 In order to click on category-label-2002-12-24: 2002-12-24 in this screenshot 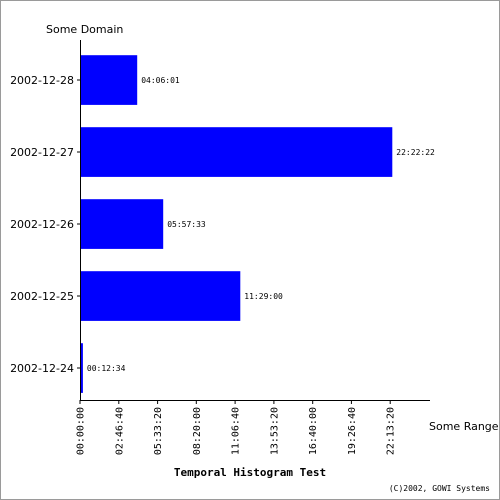, I will do `click(42, 368)`.